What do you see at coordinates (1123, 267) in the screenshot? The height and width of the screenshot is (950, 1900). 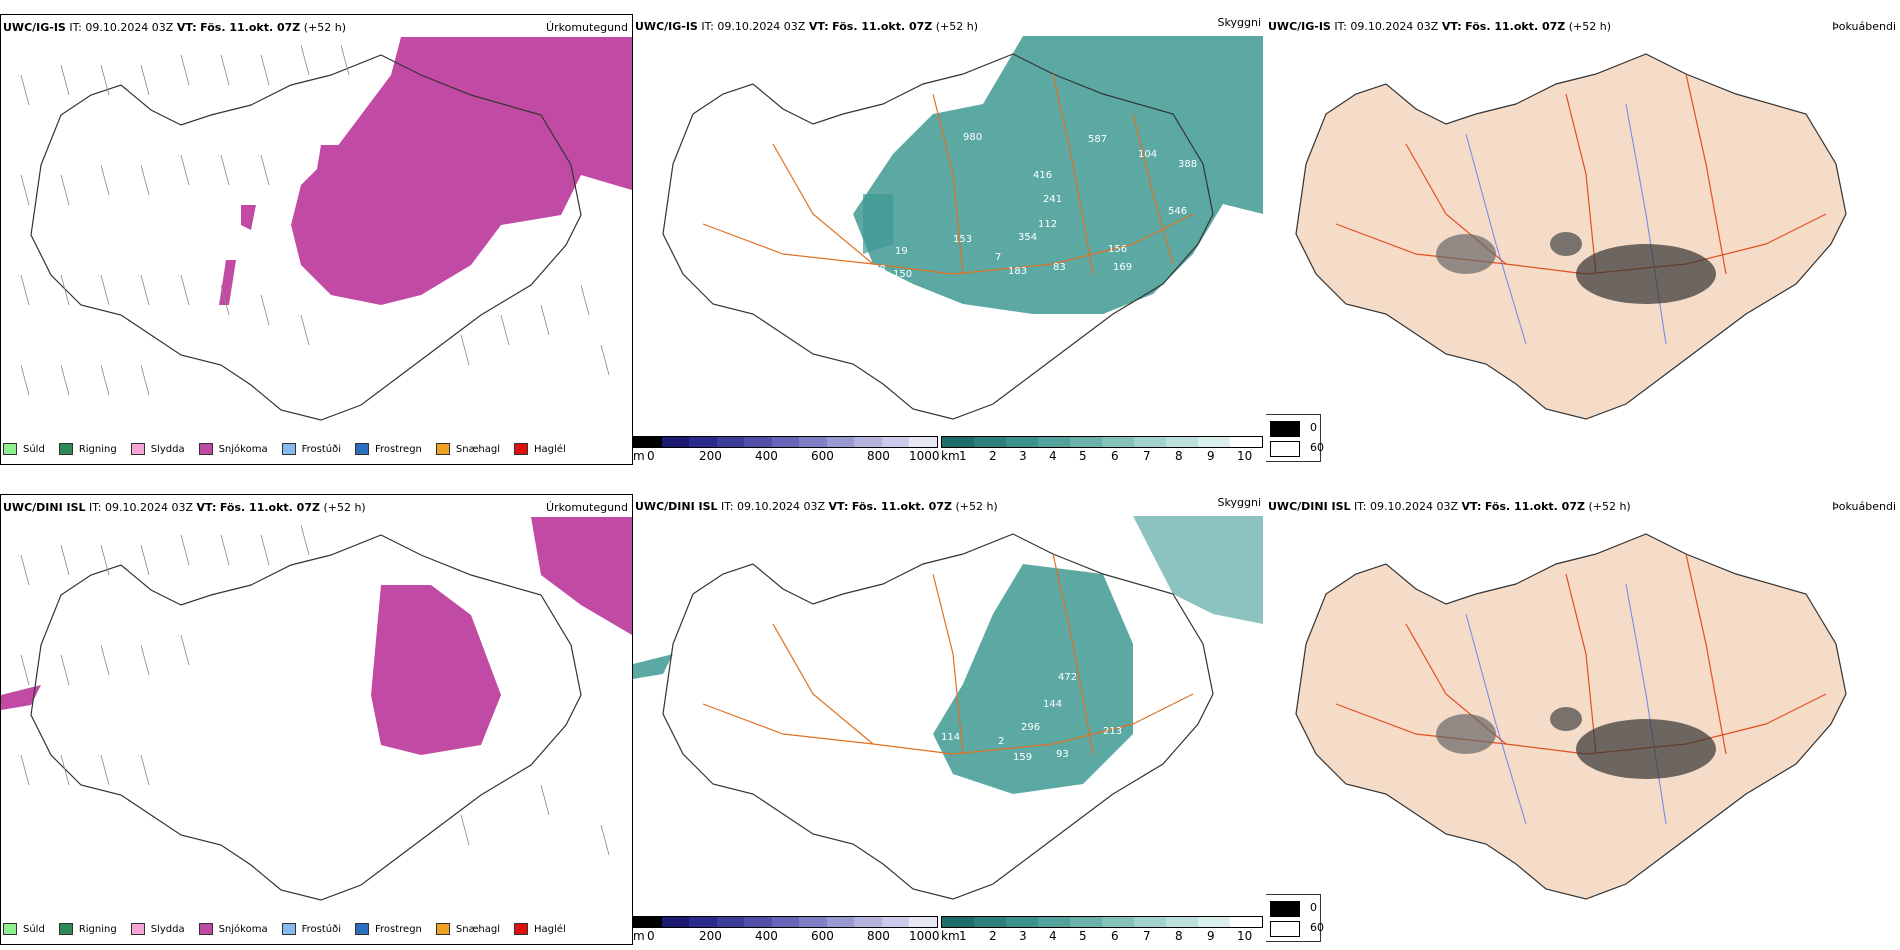 I see `vis-label: 169` at bounding box center [1123, 267].